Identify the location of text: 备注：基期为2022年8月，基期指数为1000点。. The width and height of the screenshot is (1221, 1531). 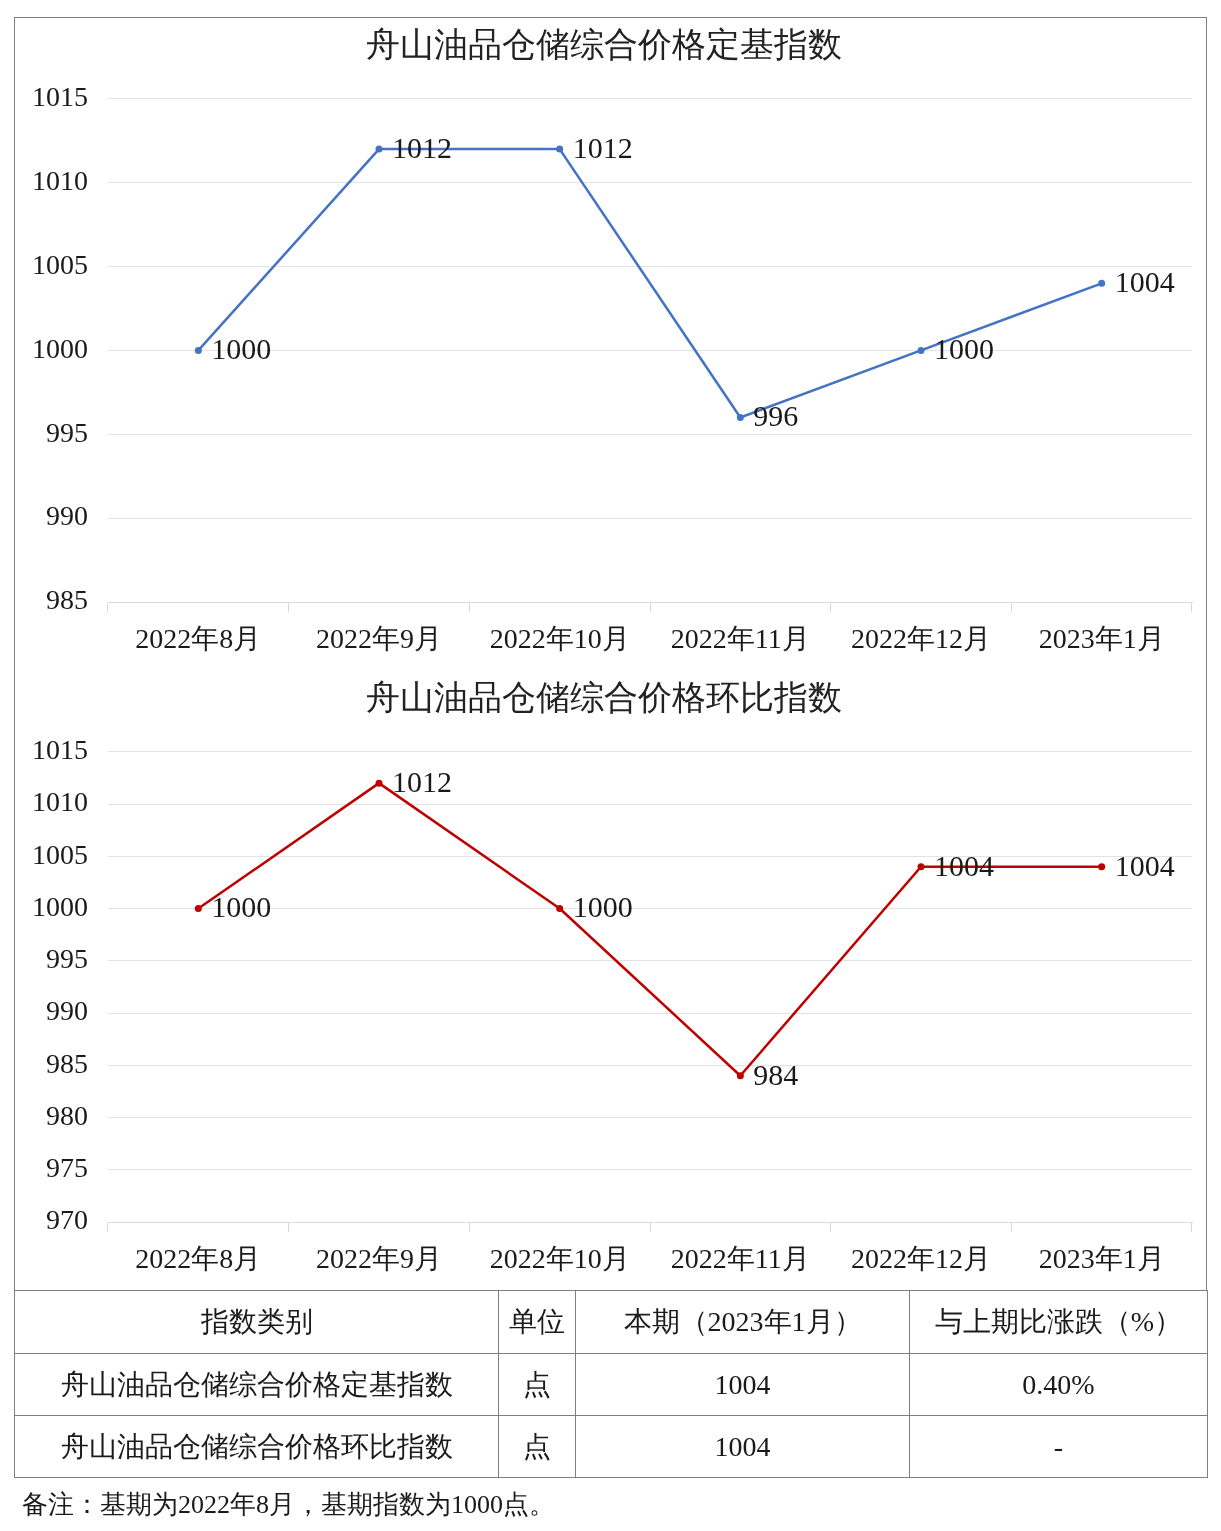
(289, 1505).